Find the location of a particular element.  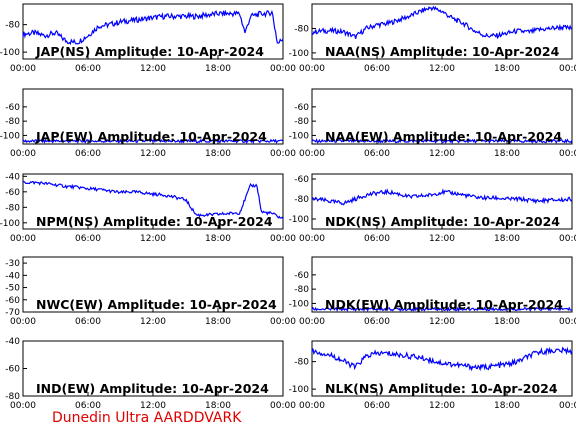

footer-label: Dunedin Ultra AARDDVARK is located at coordinates (147, 418).